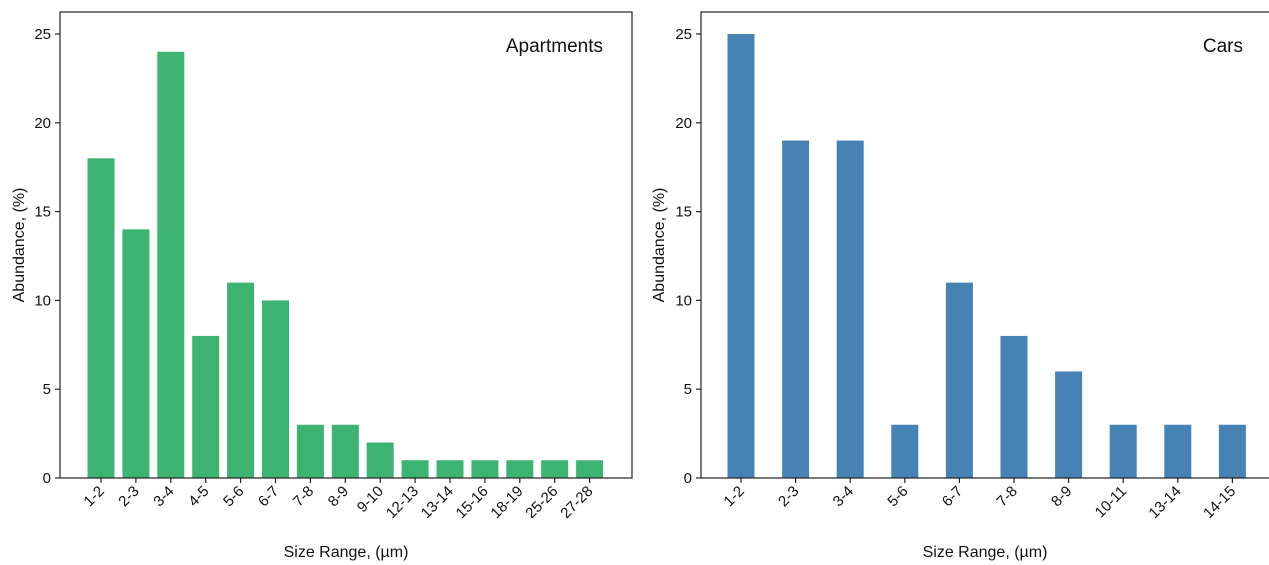  I want to click on cars-y-tick-label: 25, so click(683, 34).